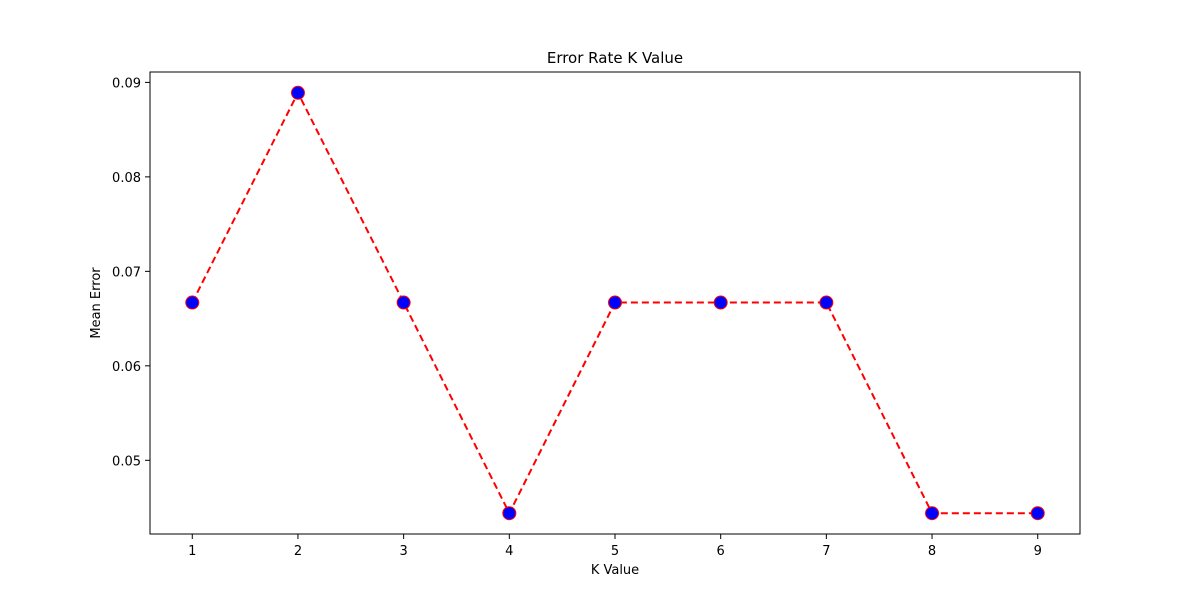  What do you see at coordinates (615, 570) in the screenshot?
I see `x-axis-label: K Value` at bounding box center [615, 570].